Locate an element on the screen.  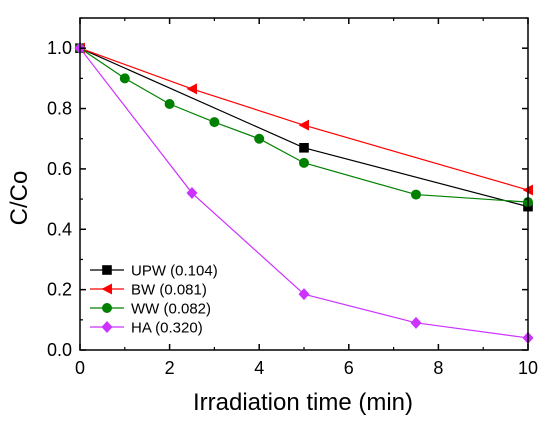
legend-entry: BW (0.081) is located at coordinates (148, 290).